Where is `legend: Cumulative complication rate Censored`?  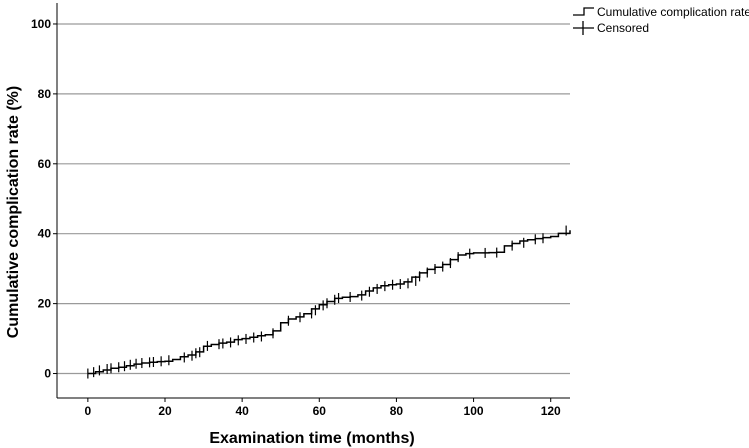 legend: Cumulative complication rate Censored is located at coordinates (661, 20).